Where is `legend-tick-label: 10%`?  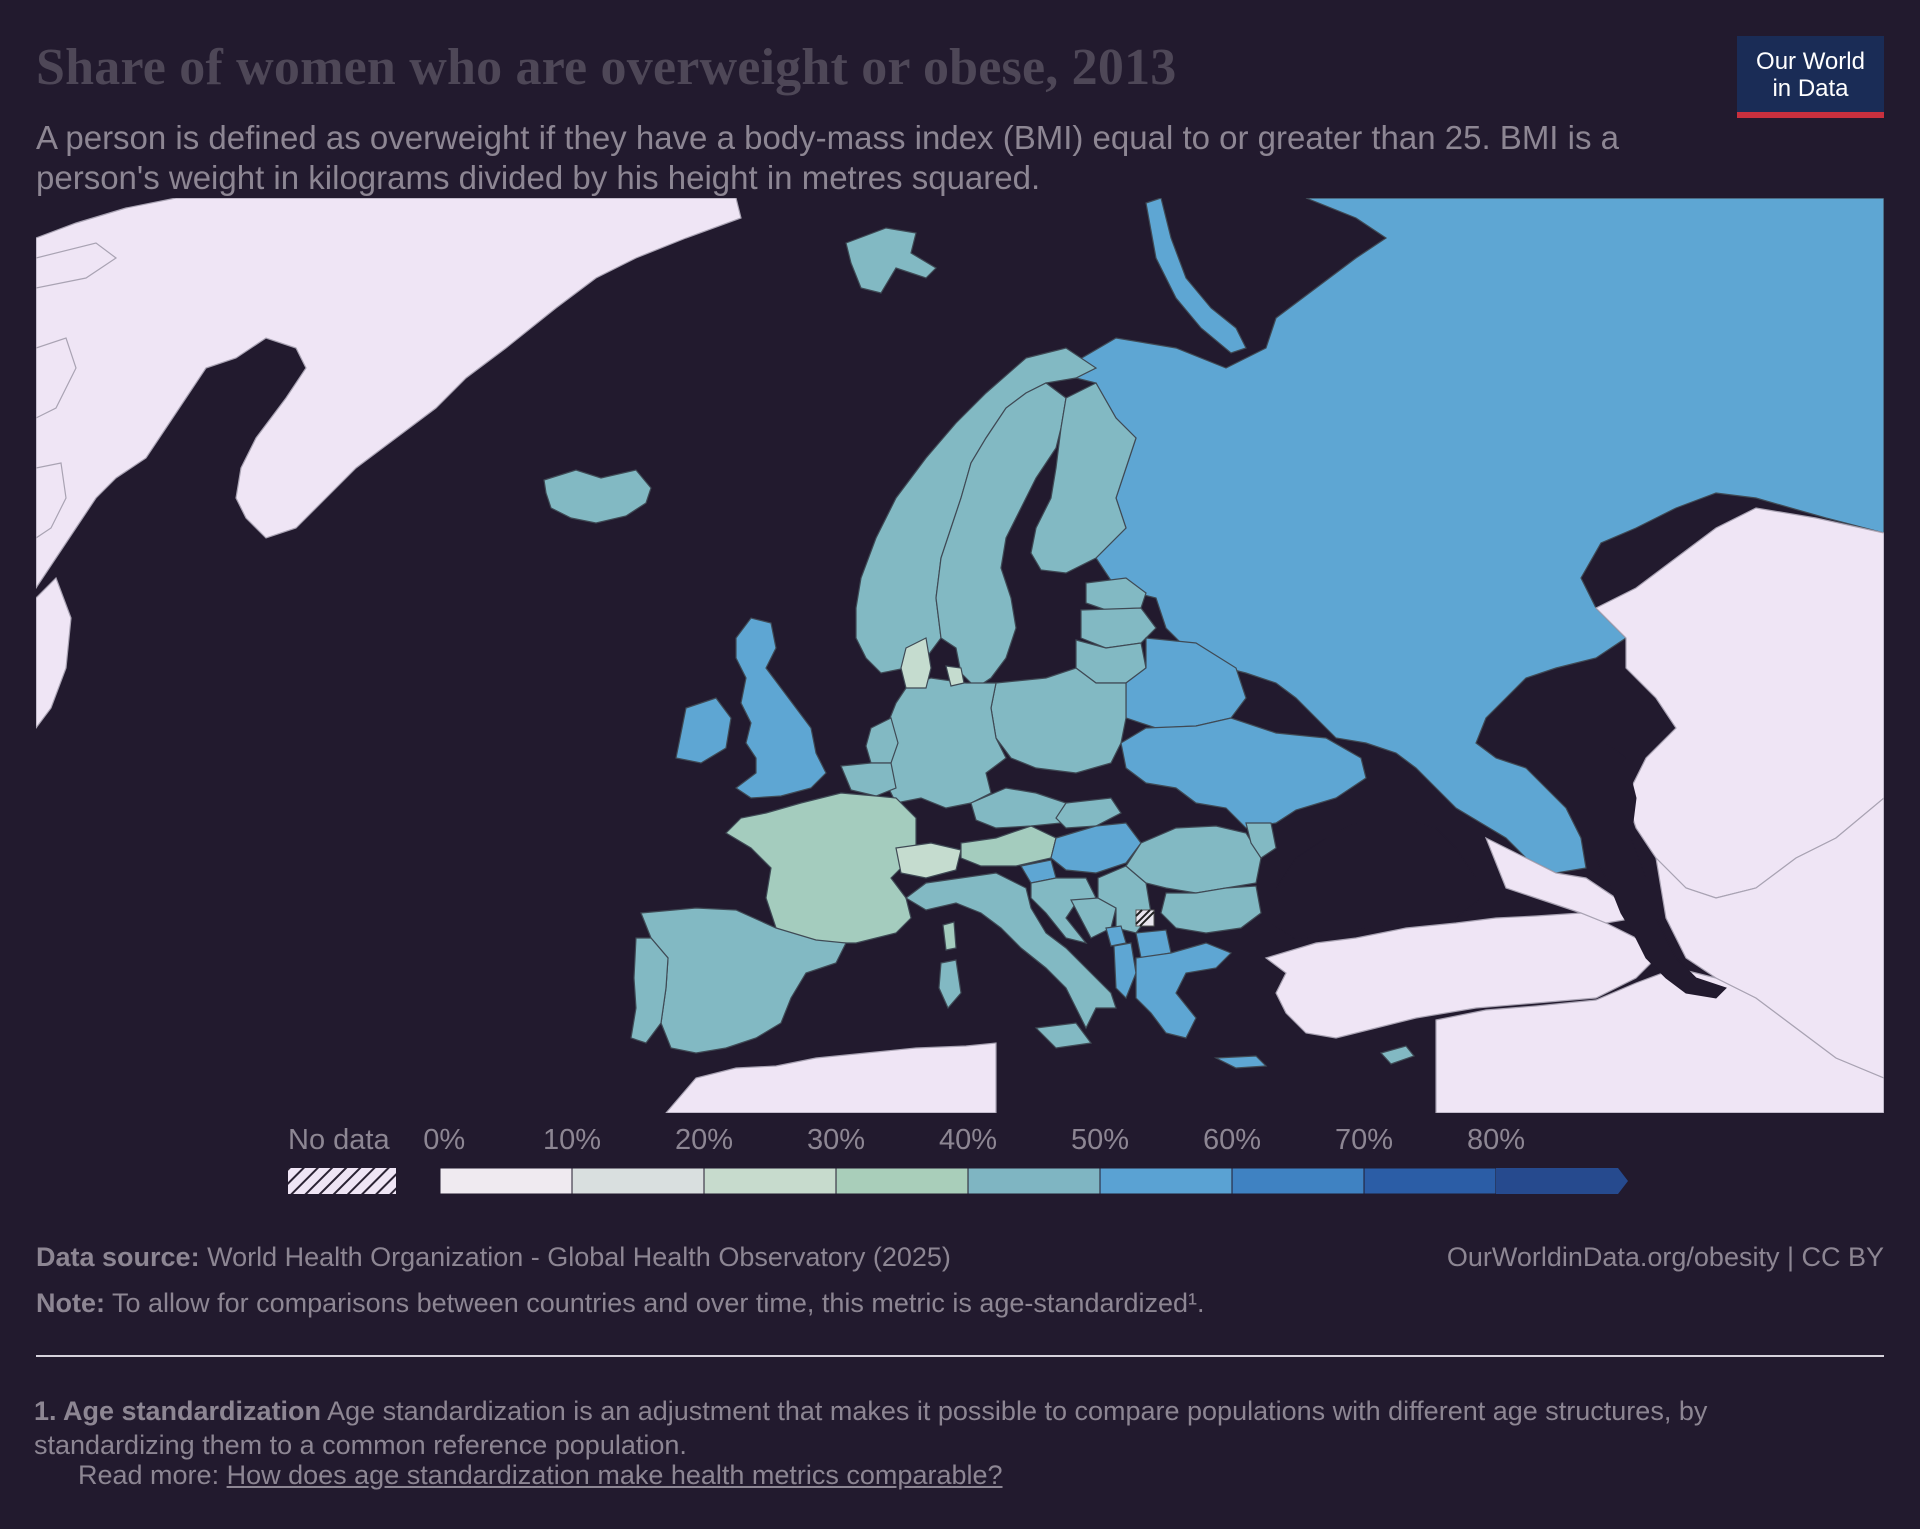
legend-tick-label: 10% is located at coordinates (572, 1140).